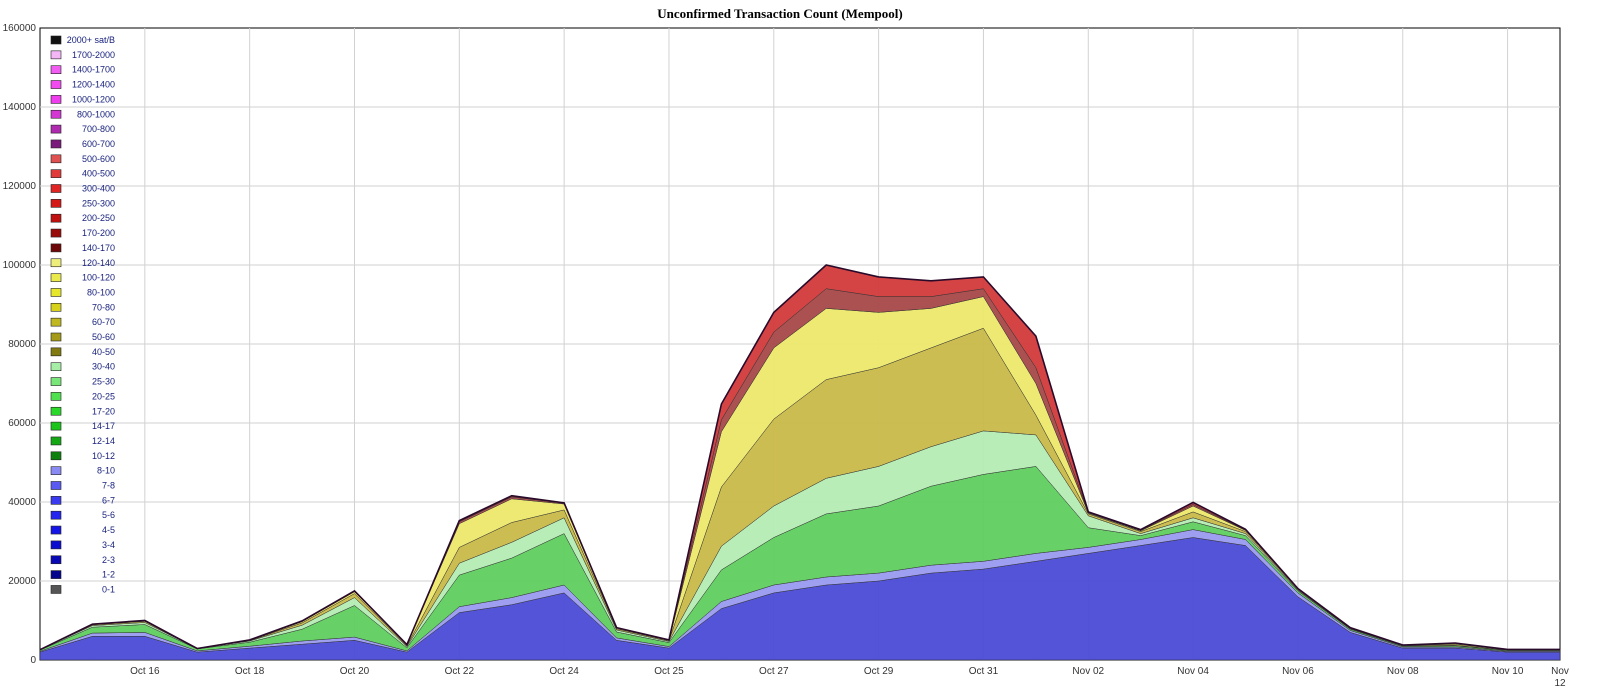 This screenshot has width=1600, height=690. I want to click on y-tick-label: 0, so click(33, 660).